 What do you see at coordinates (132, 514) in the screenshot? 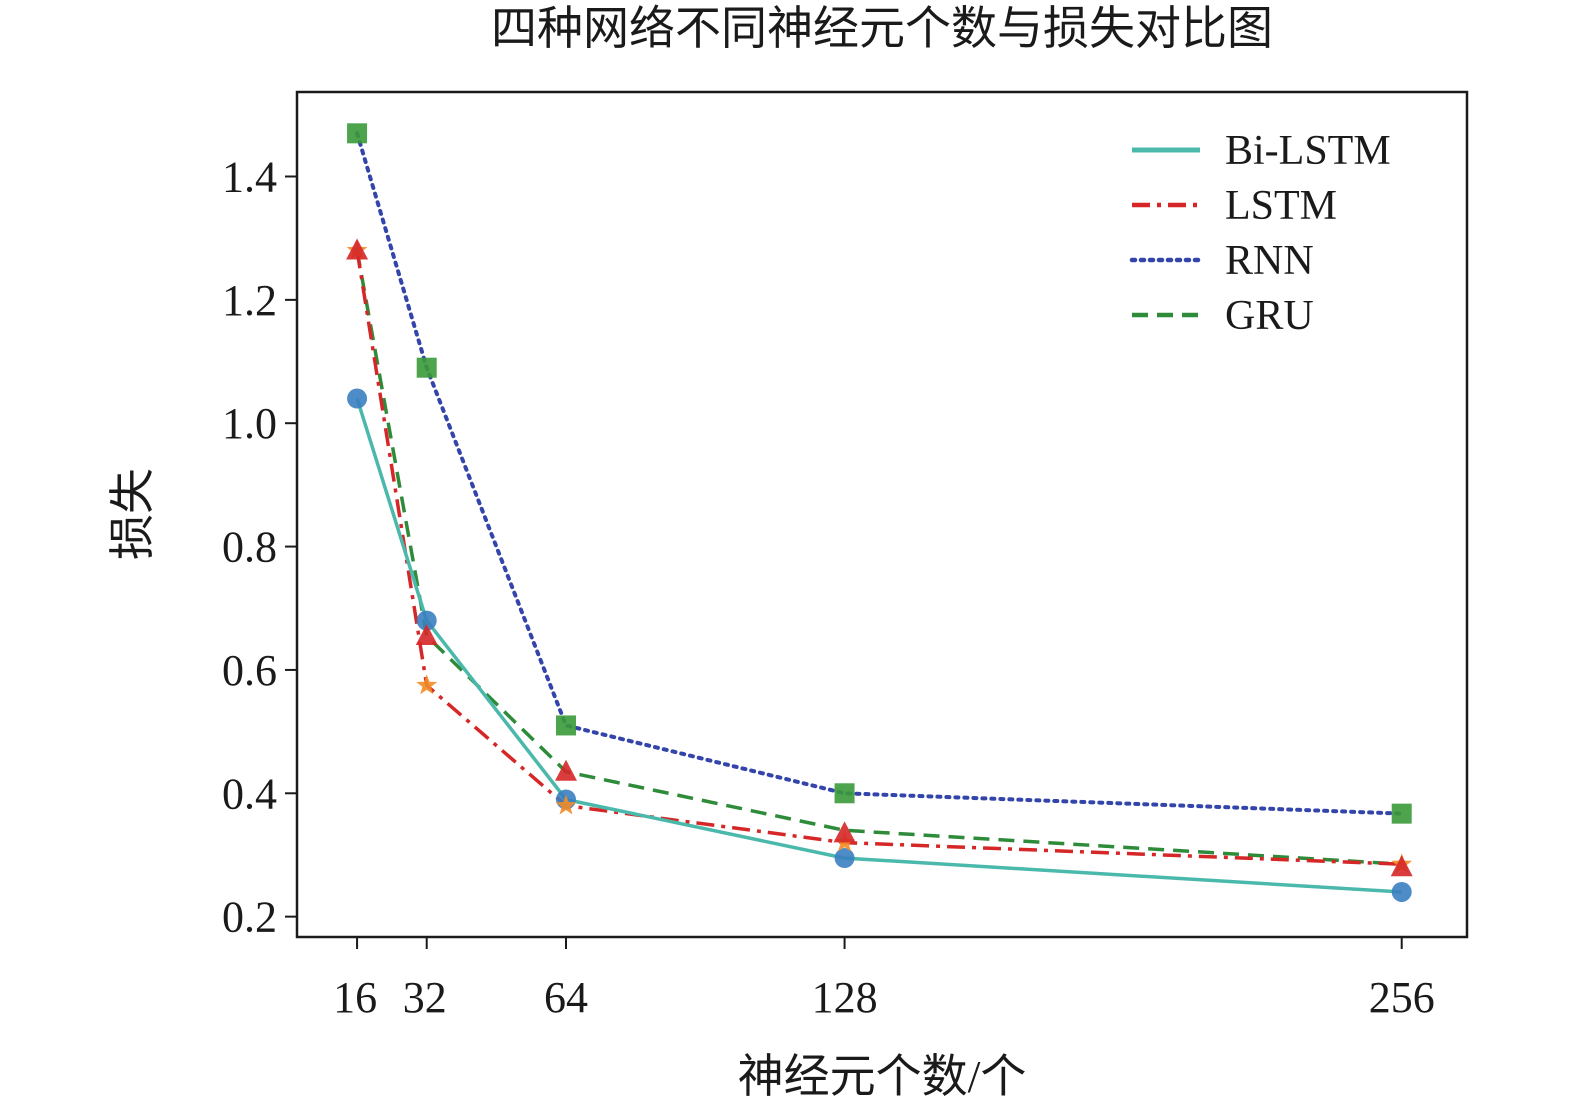
I see `y-axis-label: 损失` at bounding box center [132, 514].